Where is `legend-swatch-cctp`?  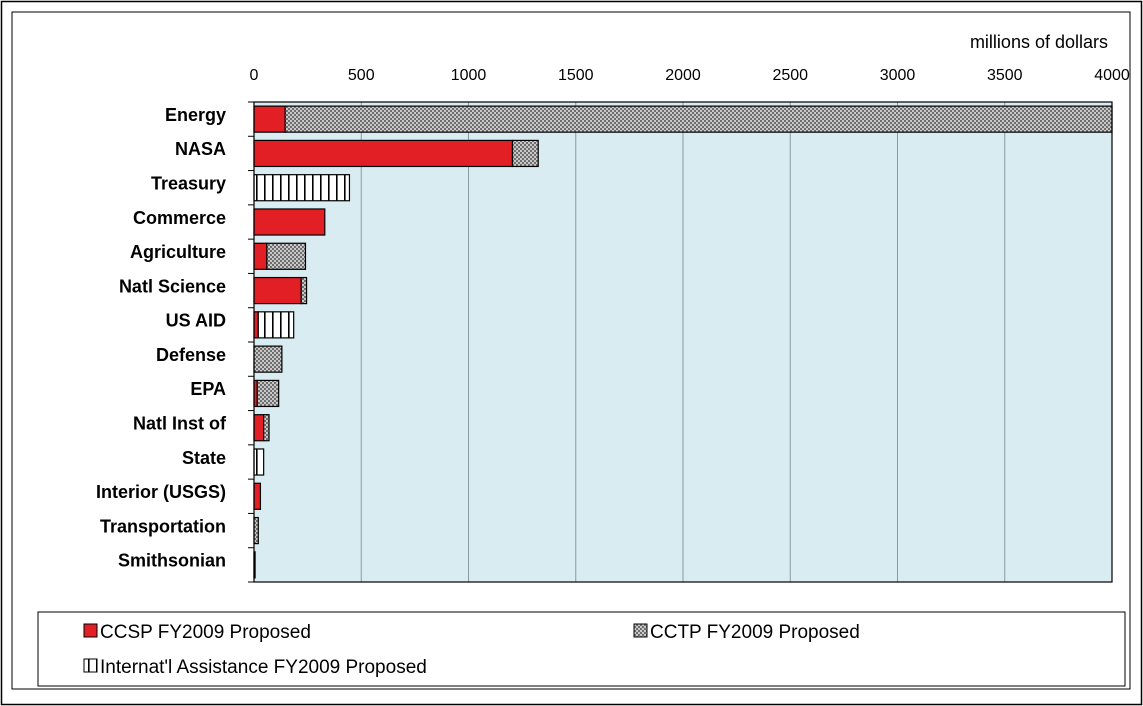 legend-swatch-cctp is located at coordinates (640, 630).